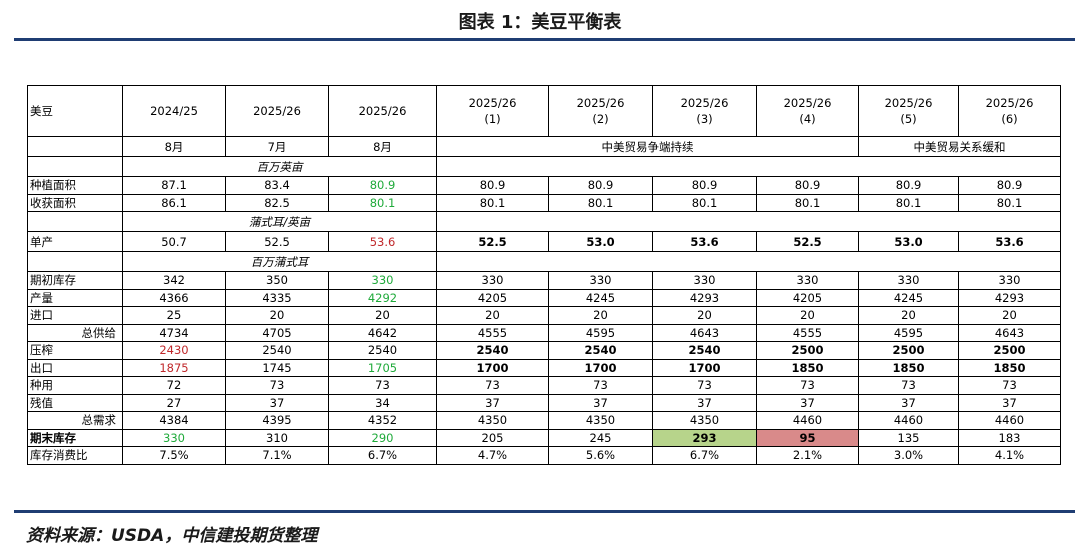 The height and width of the screenshot is (556, 1080). Describe the element at coordinates (492, 297) in the screenshot. I see `value-cell: 4205` at that location.